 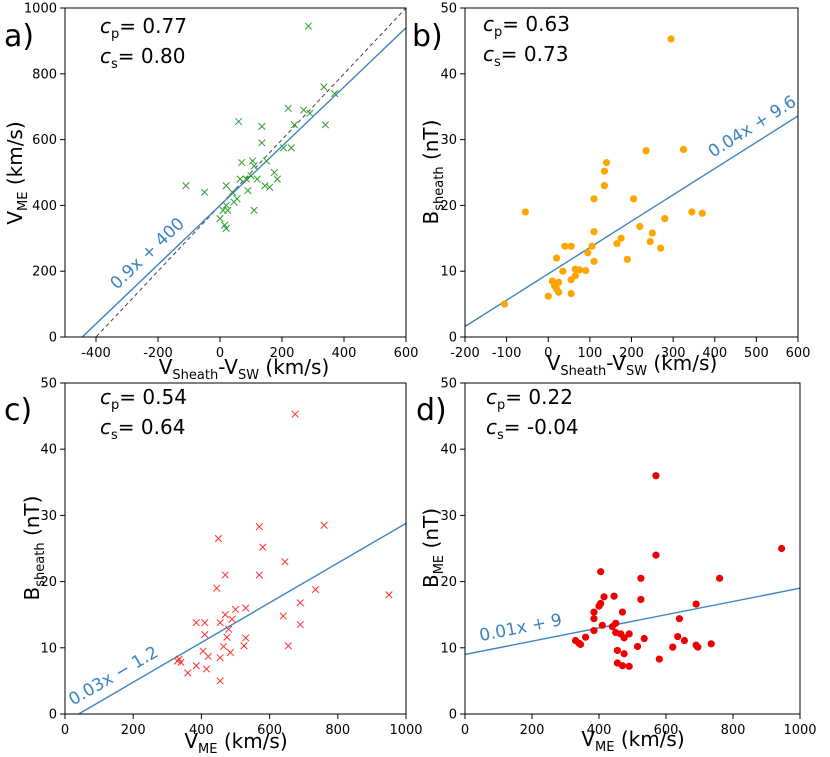 What do you see at coordinates (433, 548) in the screenshot?
I see `panel-d-ylabel: BME (nT)` at bounding box center [433, 548].